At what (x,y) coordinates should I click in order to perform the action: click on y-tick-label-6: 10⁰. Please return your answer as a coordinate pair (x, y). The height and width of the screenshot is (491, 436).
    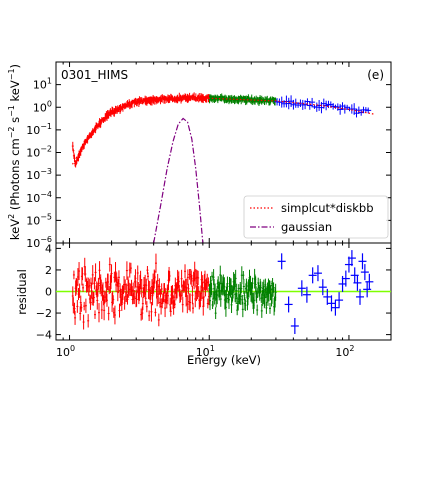
    Looking at the image, I should click on (42, 106).